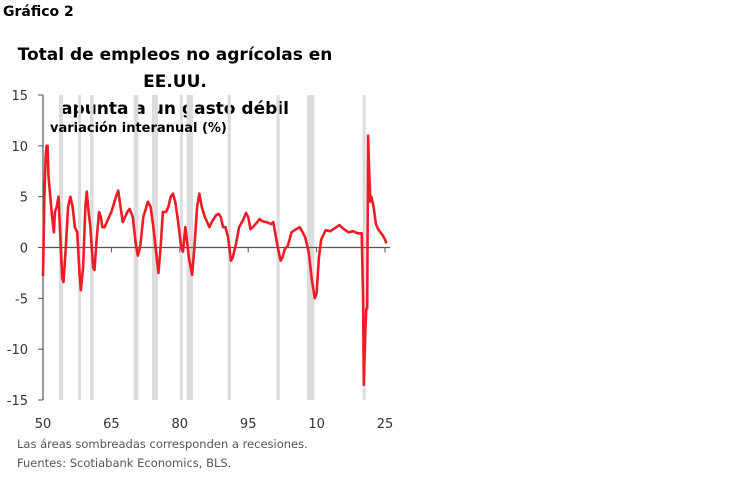  Describe the element at coordinates (111, 424) in the screenshot. I see `x-tick-label: 65` at that location.